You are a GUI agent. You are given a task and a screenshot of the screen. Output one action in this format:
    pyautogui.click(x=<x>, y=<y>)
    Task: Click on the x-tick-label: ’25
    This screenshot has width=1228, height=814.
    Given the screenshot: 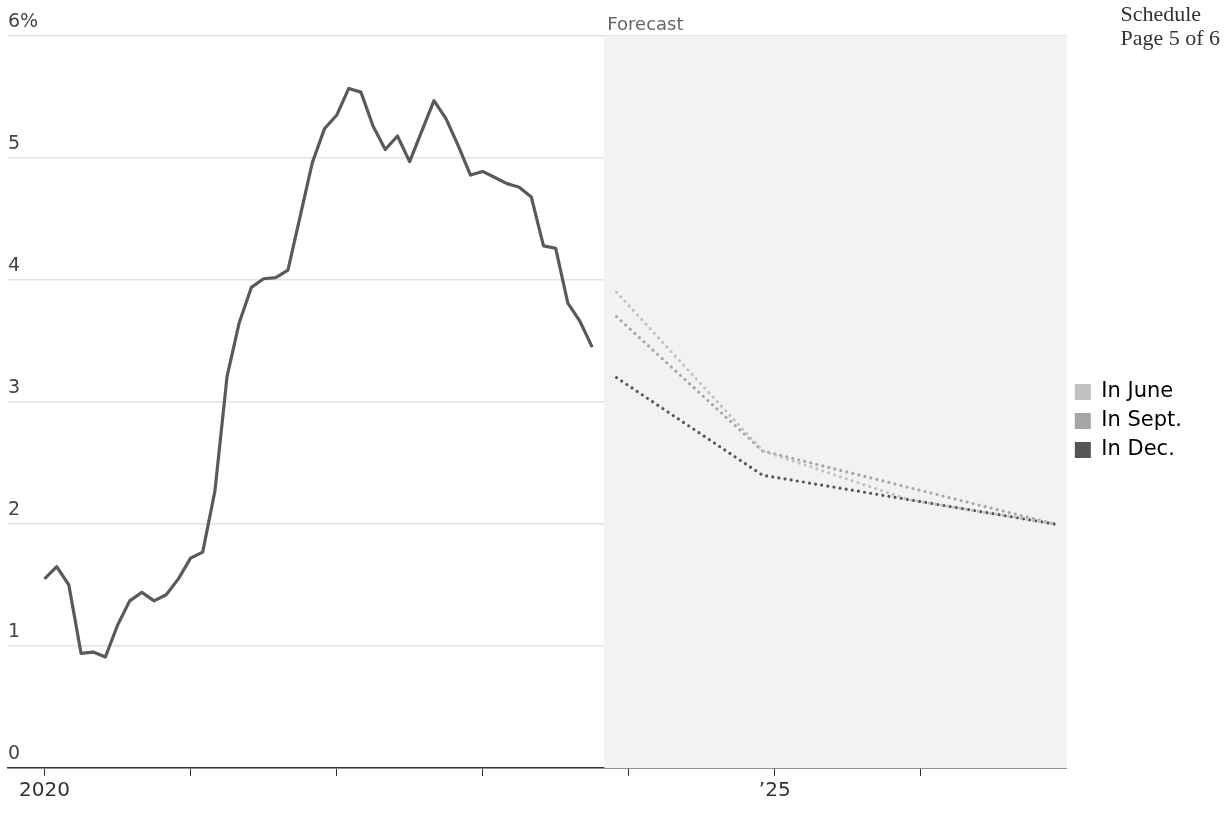 What is the action you would take?
    pyautogui.click(x=774, y=789)
    